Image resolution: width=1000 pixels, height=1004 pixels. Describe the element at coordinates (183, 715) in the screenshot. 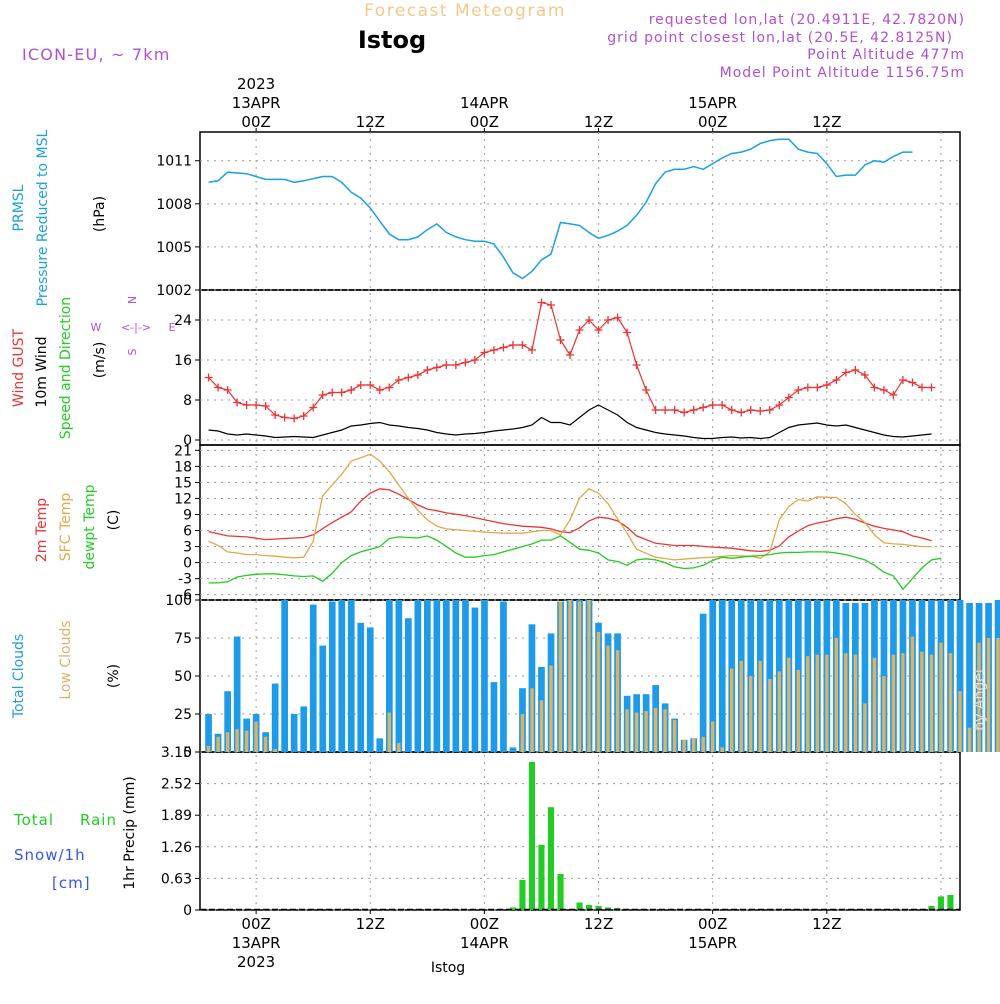

I see `clouds-tick-label: 25` at that location.